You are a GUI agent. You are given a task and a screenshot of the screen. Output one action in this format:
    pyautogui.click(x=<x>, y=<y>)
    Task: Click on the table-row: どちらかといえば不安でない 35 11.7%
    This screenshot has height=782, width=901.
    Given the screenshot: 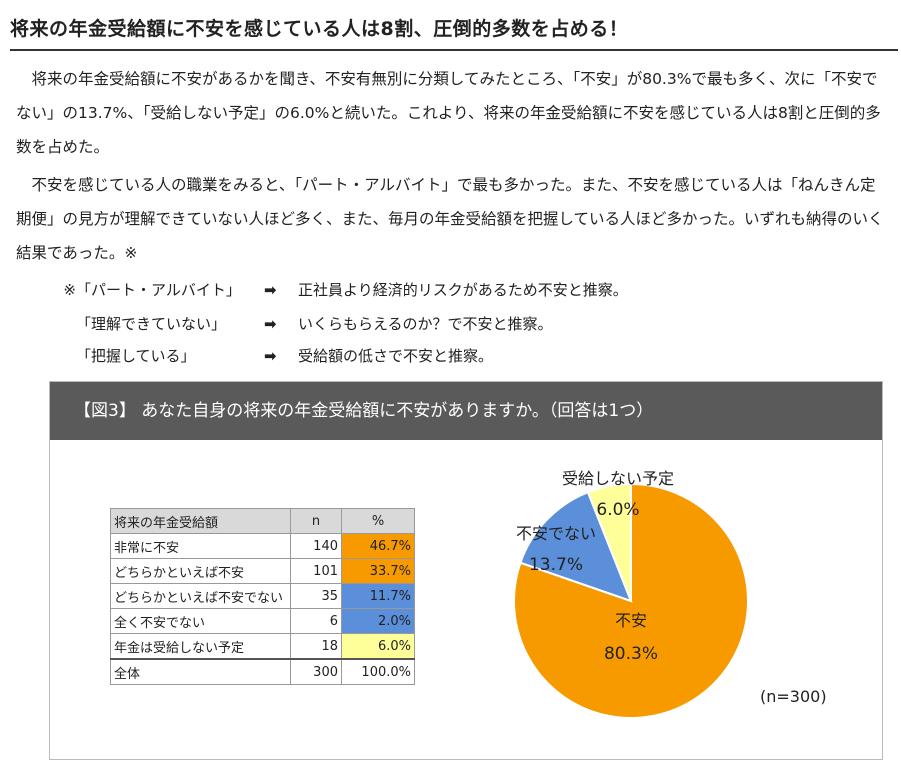 What is the action you would take?
    pyautogui.click(x=262, y=596)
    